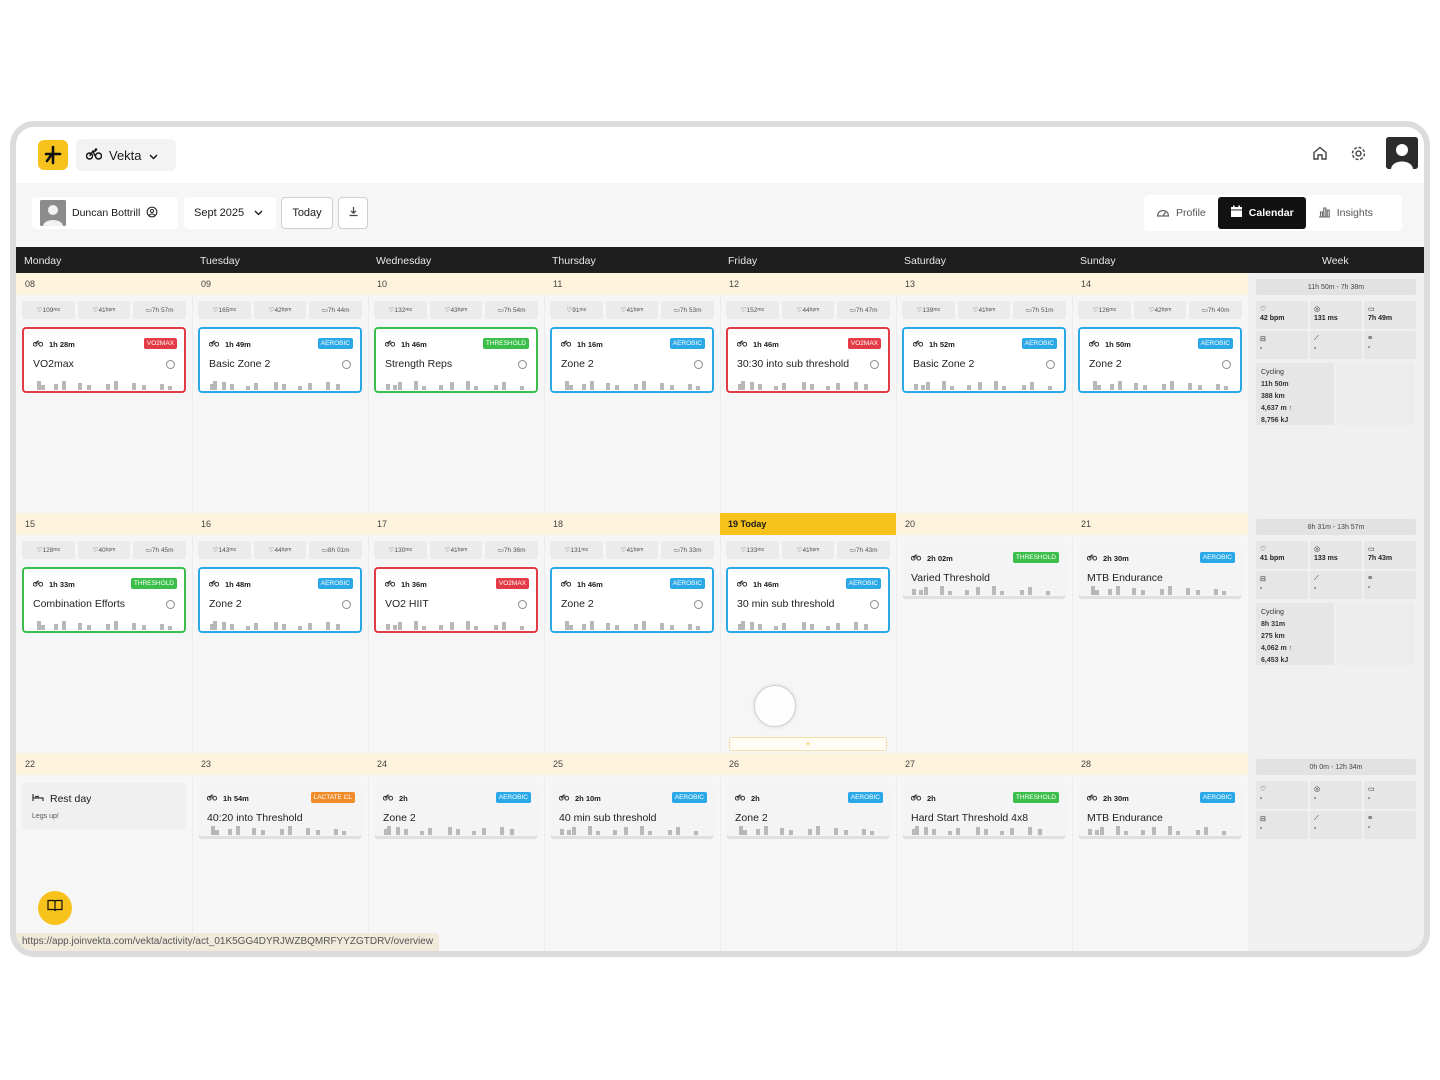 The width and height of the screenshot is (1440, 1080). What do you see at coordinates (104, 360) in the screenshot?
I see `workout-card: 1h 28m VO2MAX VO2max` at bounding box center [104, 360].